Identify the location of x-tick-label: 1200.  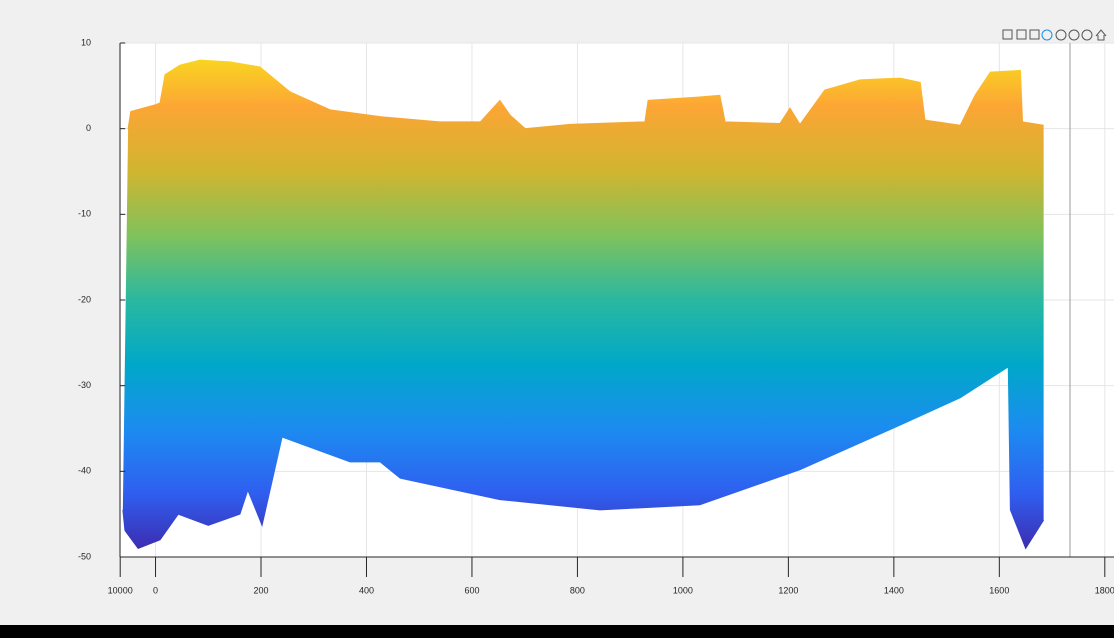
(788, 590).